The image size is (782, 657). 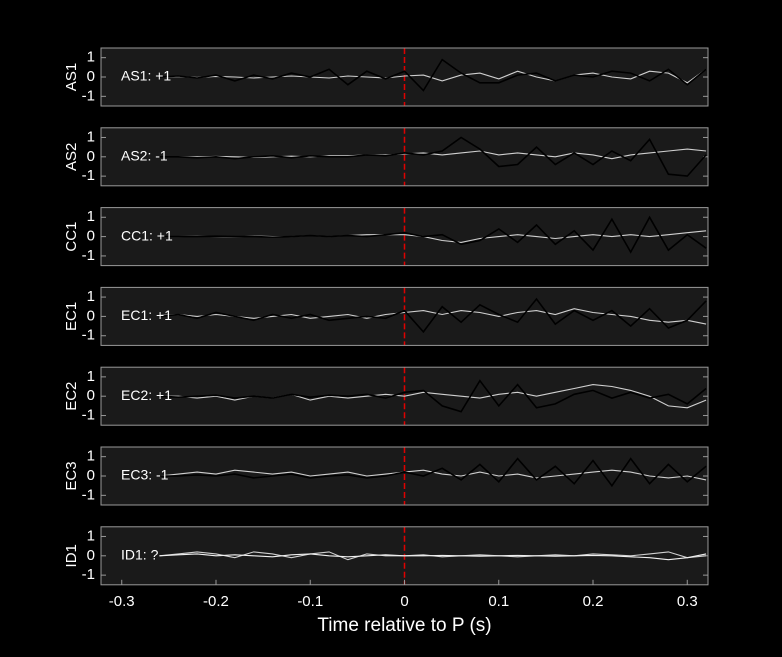 I want to click on y-axis-label: ID1, so click(x=71, y=555).